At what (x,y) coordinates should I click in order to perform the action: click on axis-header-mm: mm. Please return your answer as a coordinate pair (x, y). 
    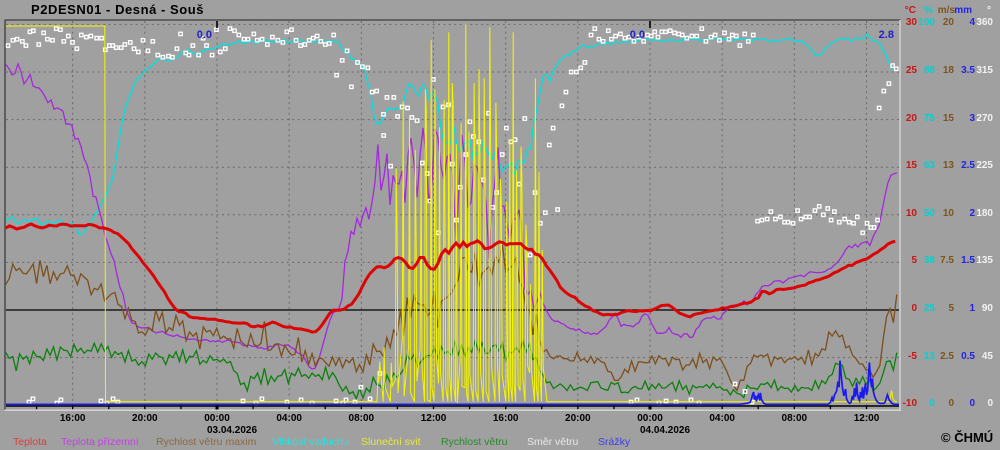
    Looking at the image, I should click on (963, 10).